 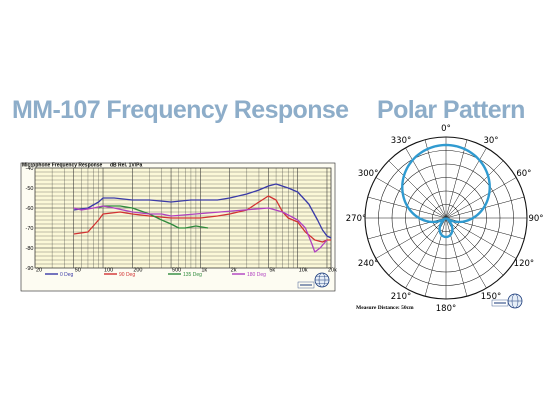 I want to click on frequency-response-title: MM-107 Frequency Response, so click(x=180, y=110).